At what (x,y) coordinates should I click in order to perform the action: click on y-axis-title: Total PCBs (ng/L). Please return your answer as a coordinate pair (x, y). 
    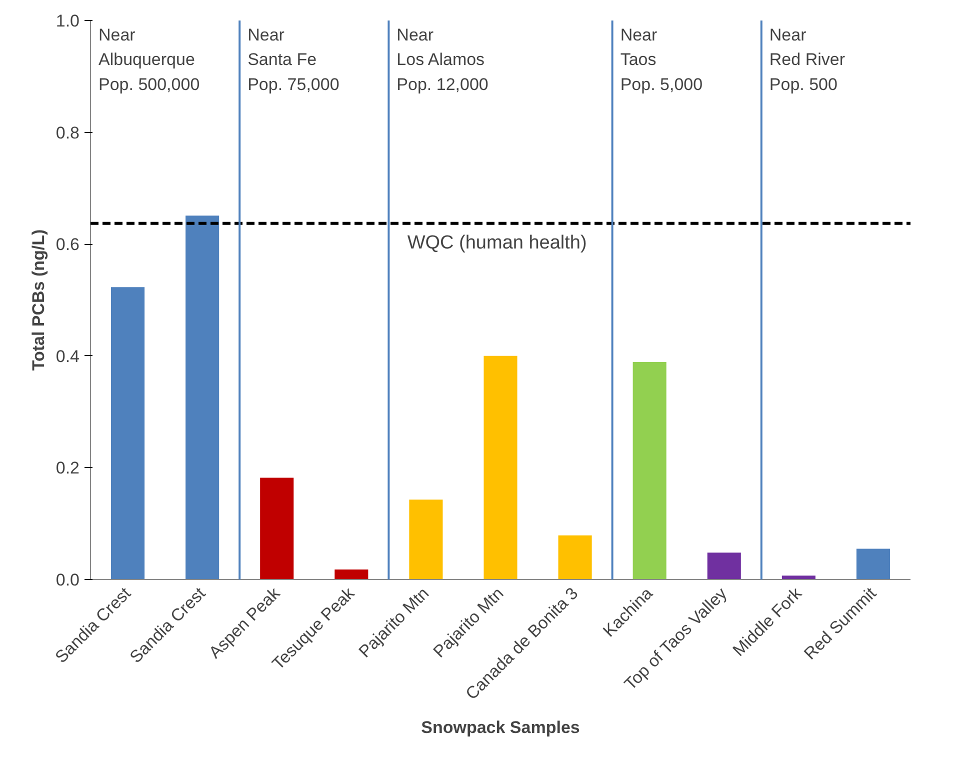
    Looking at the image, I should click on (38, 300).